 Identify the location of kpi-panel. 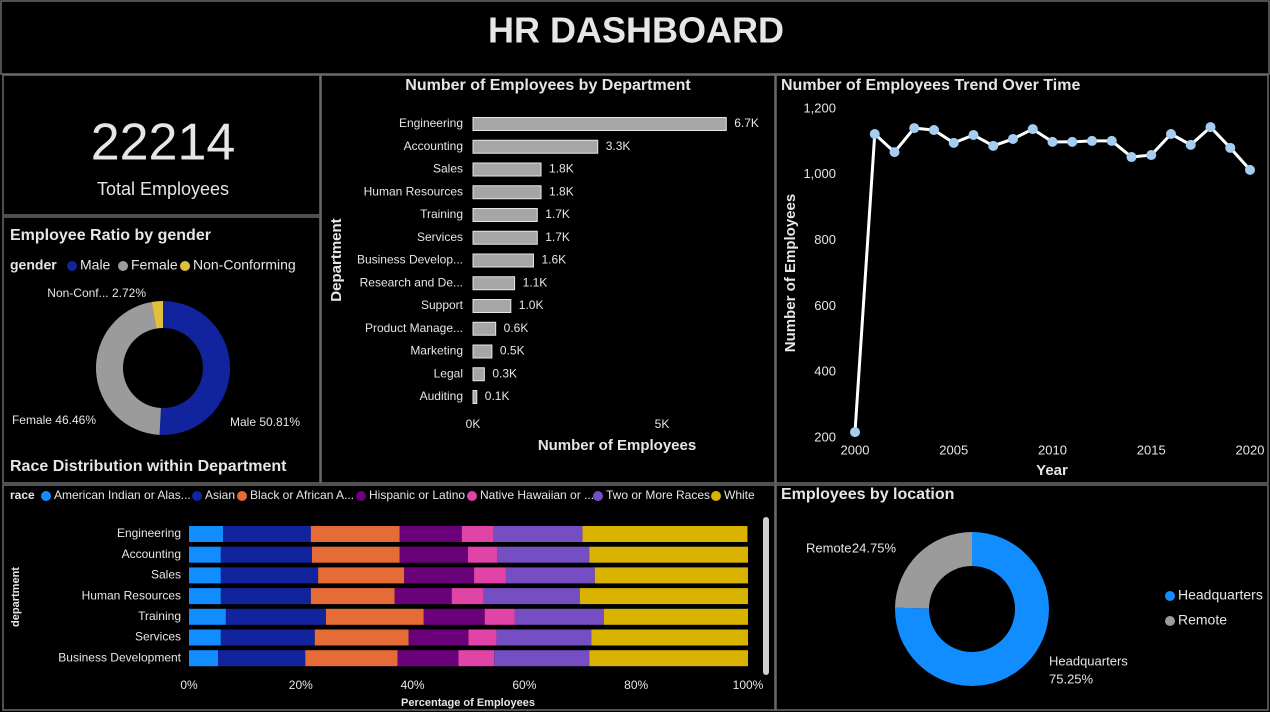
(161, 145).